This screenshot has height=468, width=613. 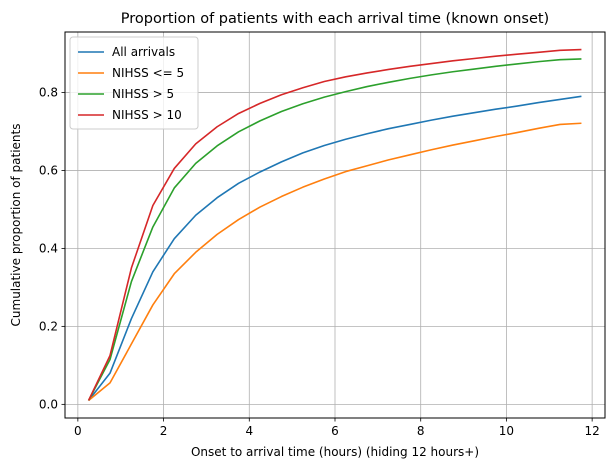 What do you see at coordinates (48, 170) in the screenshot?
I see `y-tick-label: 0.6` at bounding box center [48, 170].